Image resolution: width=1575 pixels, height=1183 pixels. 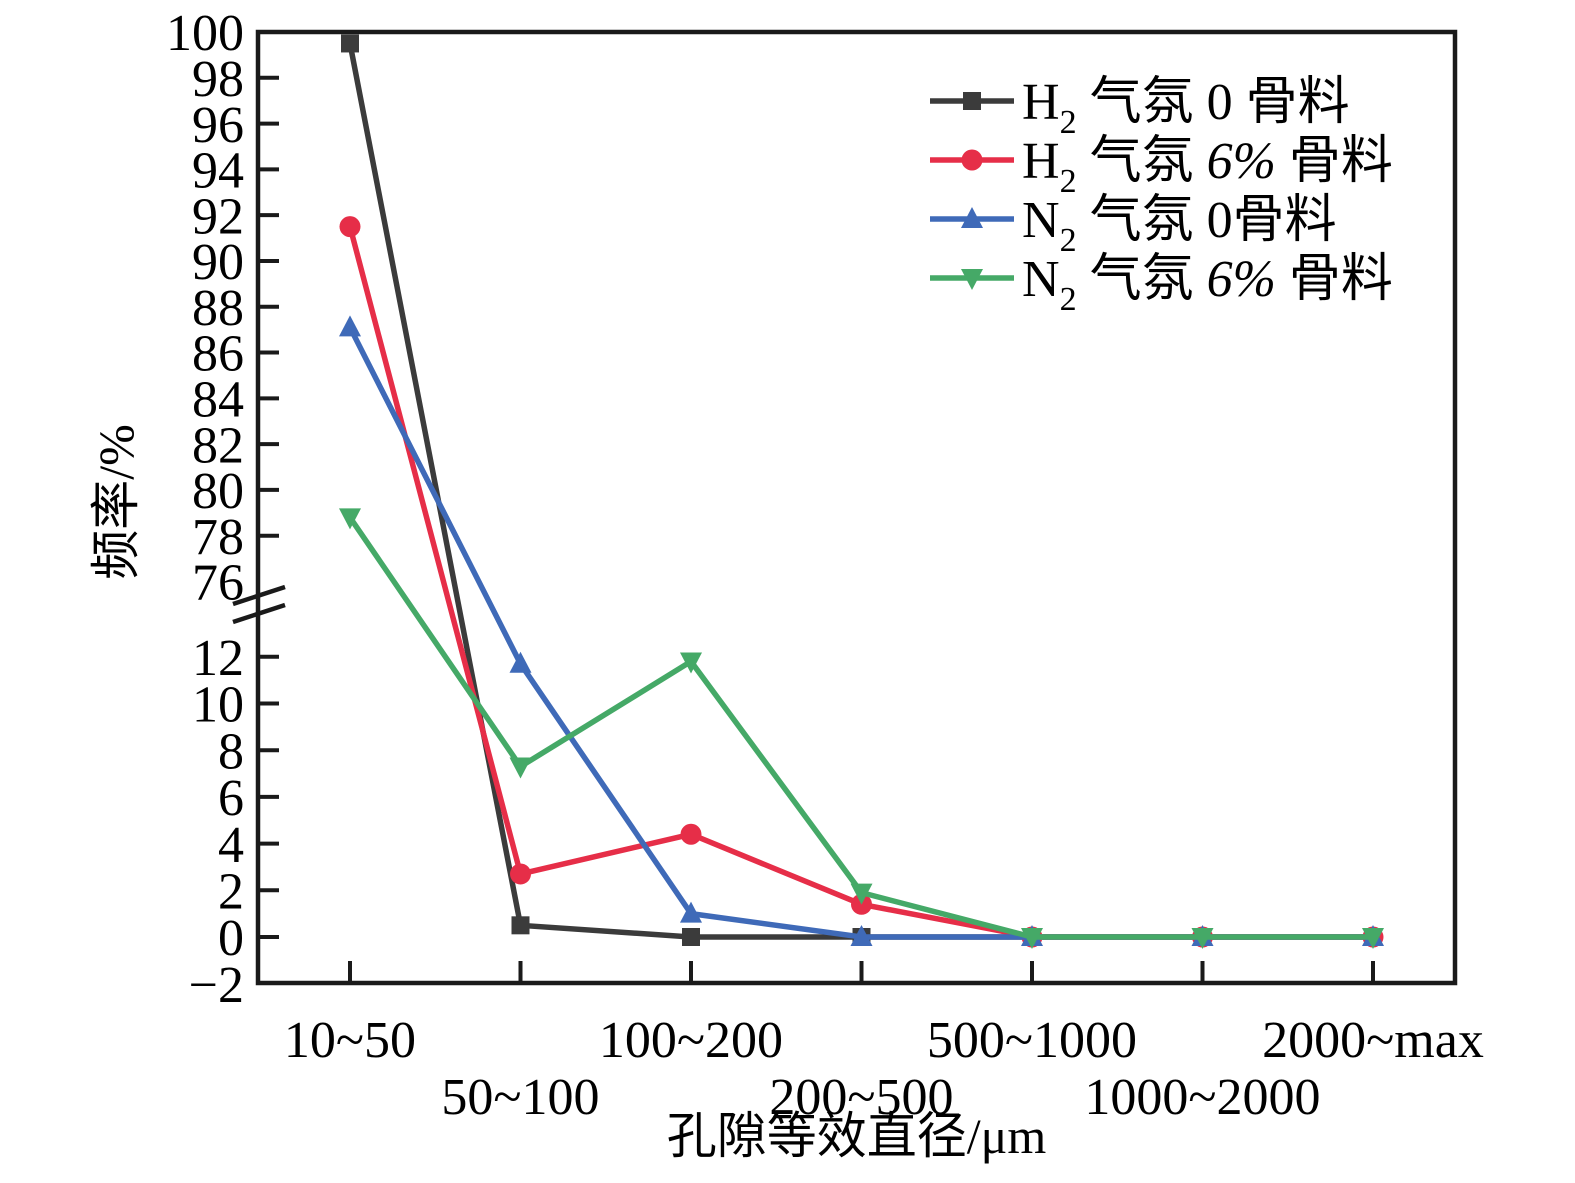 I want to click on y-tick-label: 100, so click(x=205, y=33).